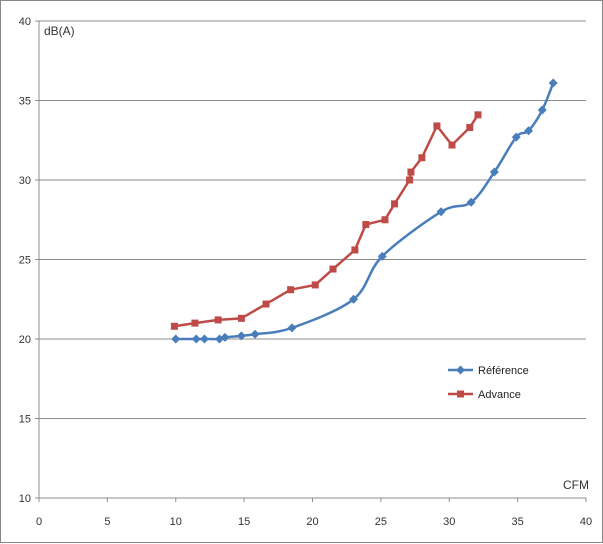  What do you see at coordinates (503, 371) in the screenshot?
I see `legend-label: Référence` at bounding box center [503, 371].